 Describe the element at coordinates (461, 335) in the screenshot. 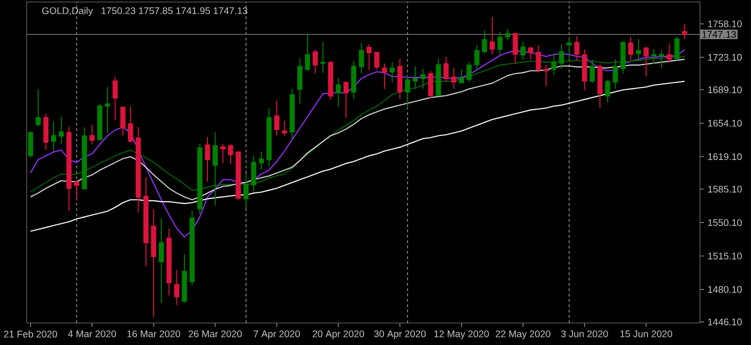

I see `x-tick-label: 12 May 2020` at that location.